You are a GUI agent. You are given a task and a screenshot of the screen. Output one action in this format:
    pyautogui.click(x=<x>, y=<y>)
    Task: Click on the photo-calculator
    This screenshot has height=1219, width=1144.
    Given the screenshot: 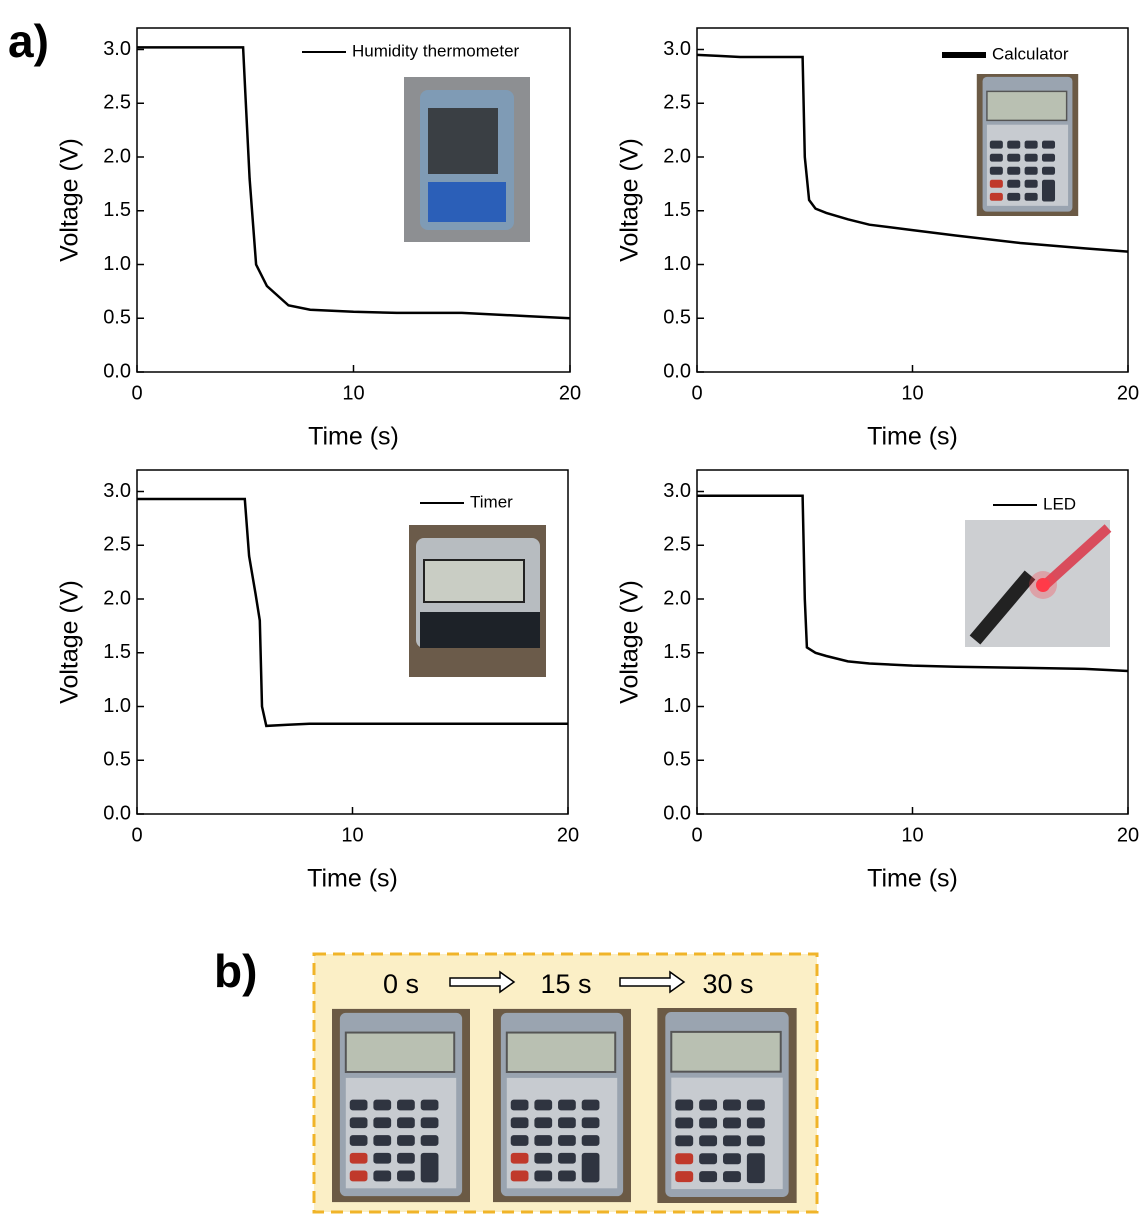 What is the action you would take?
    pyautogui.click(x=1027, y=145)
    